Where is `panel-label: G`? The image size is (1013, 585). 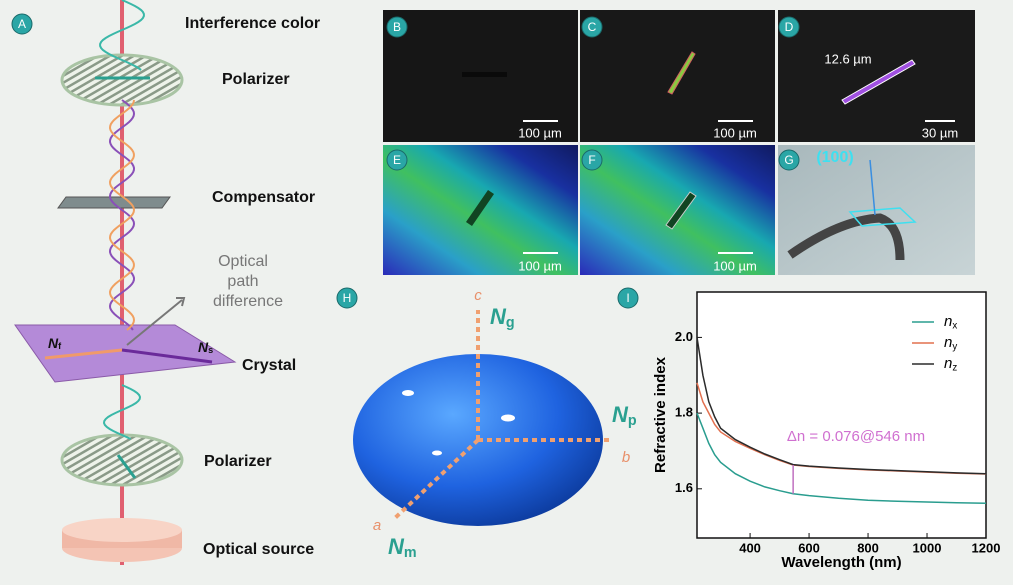 panel-label: G is located at coordinates (788, 160).